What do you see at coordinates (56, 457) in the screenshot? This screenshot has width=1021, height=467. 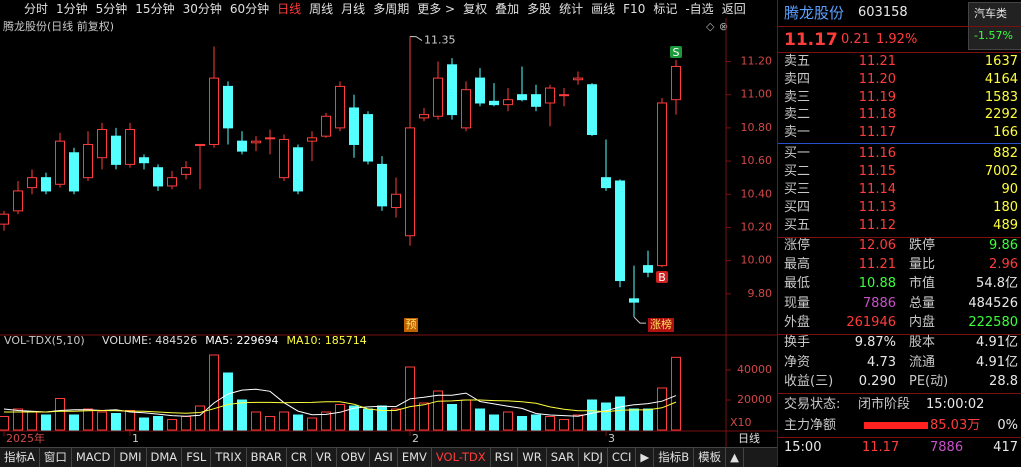 I see `indicator-tab: 窗口` at bounding box center [56, 457].